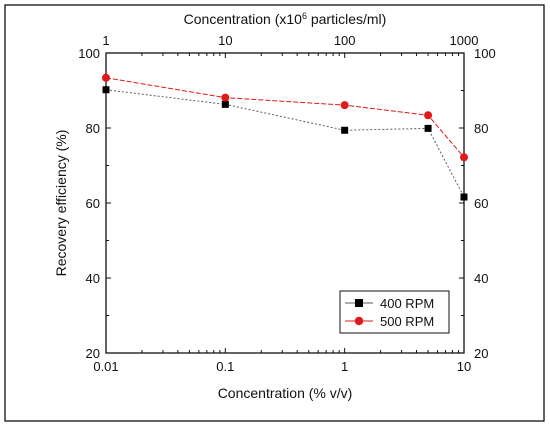 This screenshot has width=550, height=427. I want to click on top-x-axis-title-suffix: particles/ml), so click(346, 19).